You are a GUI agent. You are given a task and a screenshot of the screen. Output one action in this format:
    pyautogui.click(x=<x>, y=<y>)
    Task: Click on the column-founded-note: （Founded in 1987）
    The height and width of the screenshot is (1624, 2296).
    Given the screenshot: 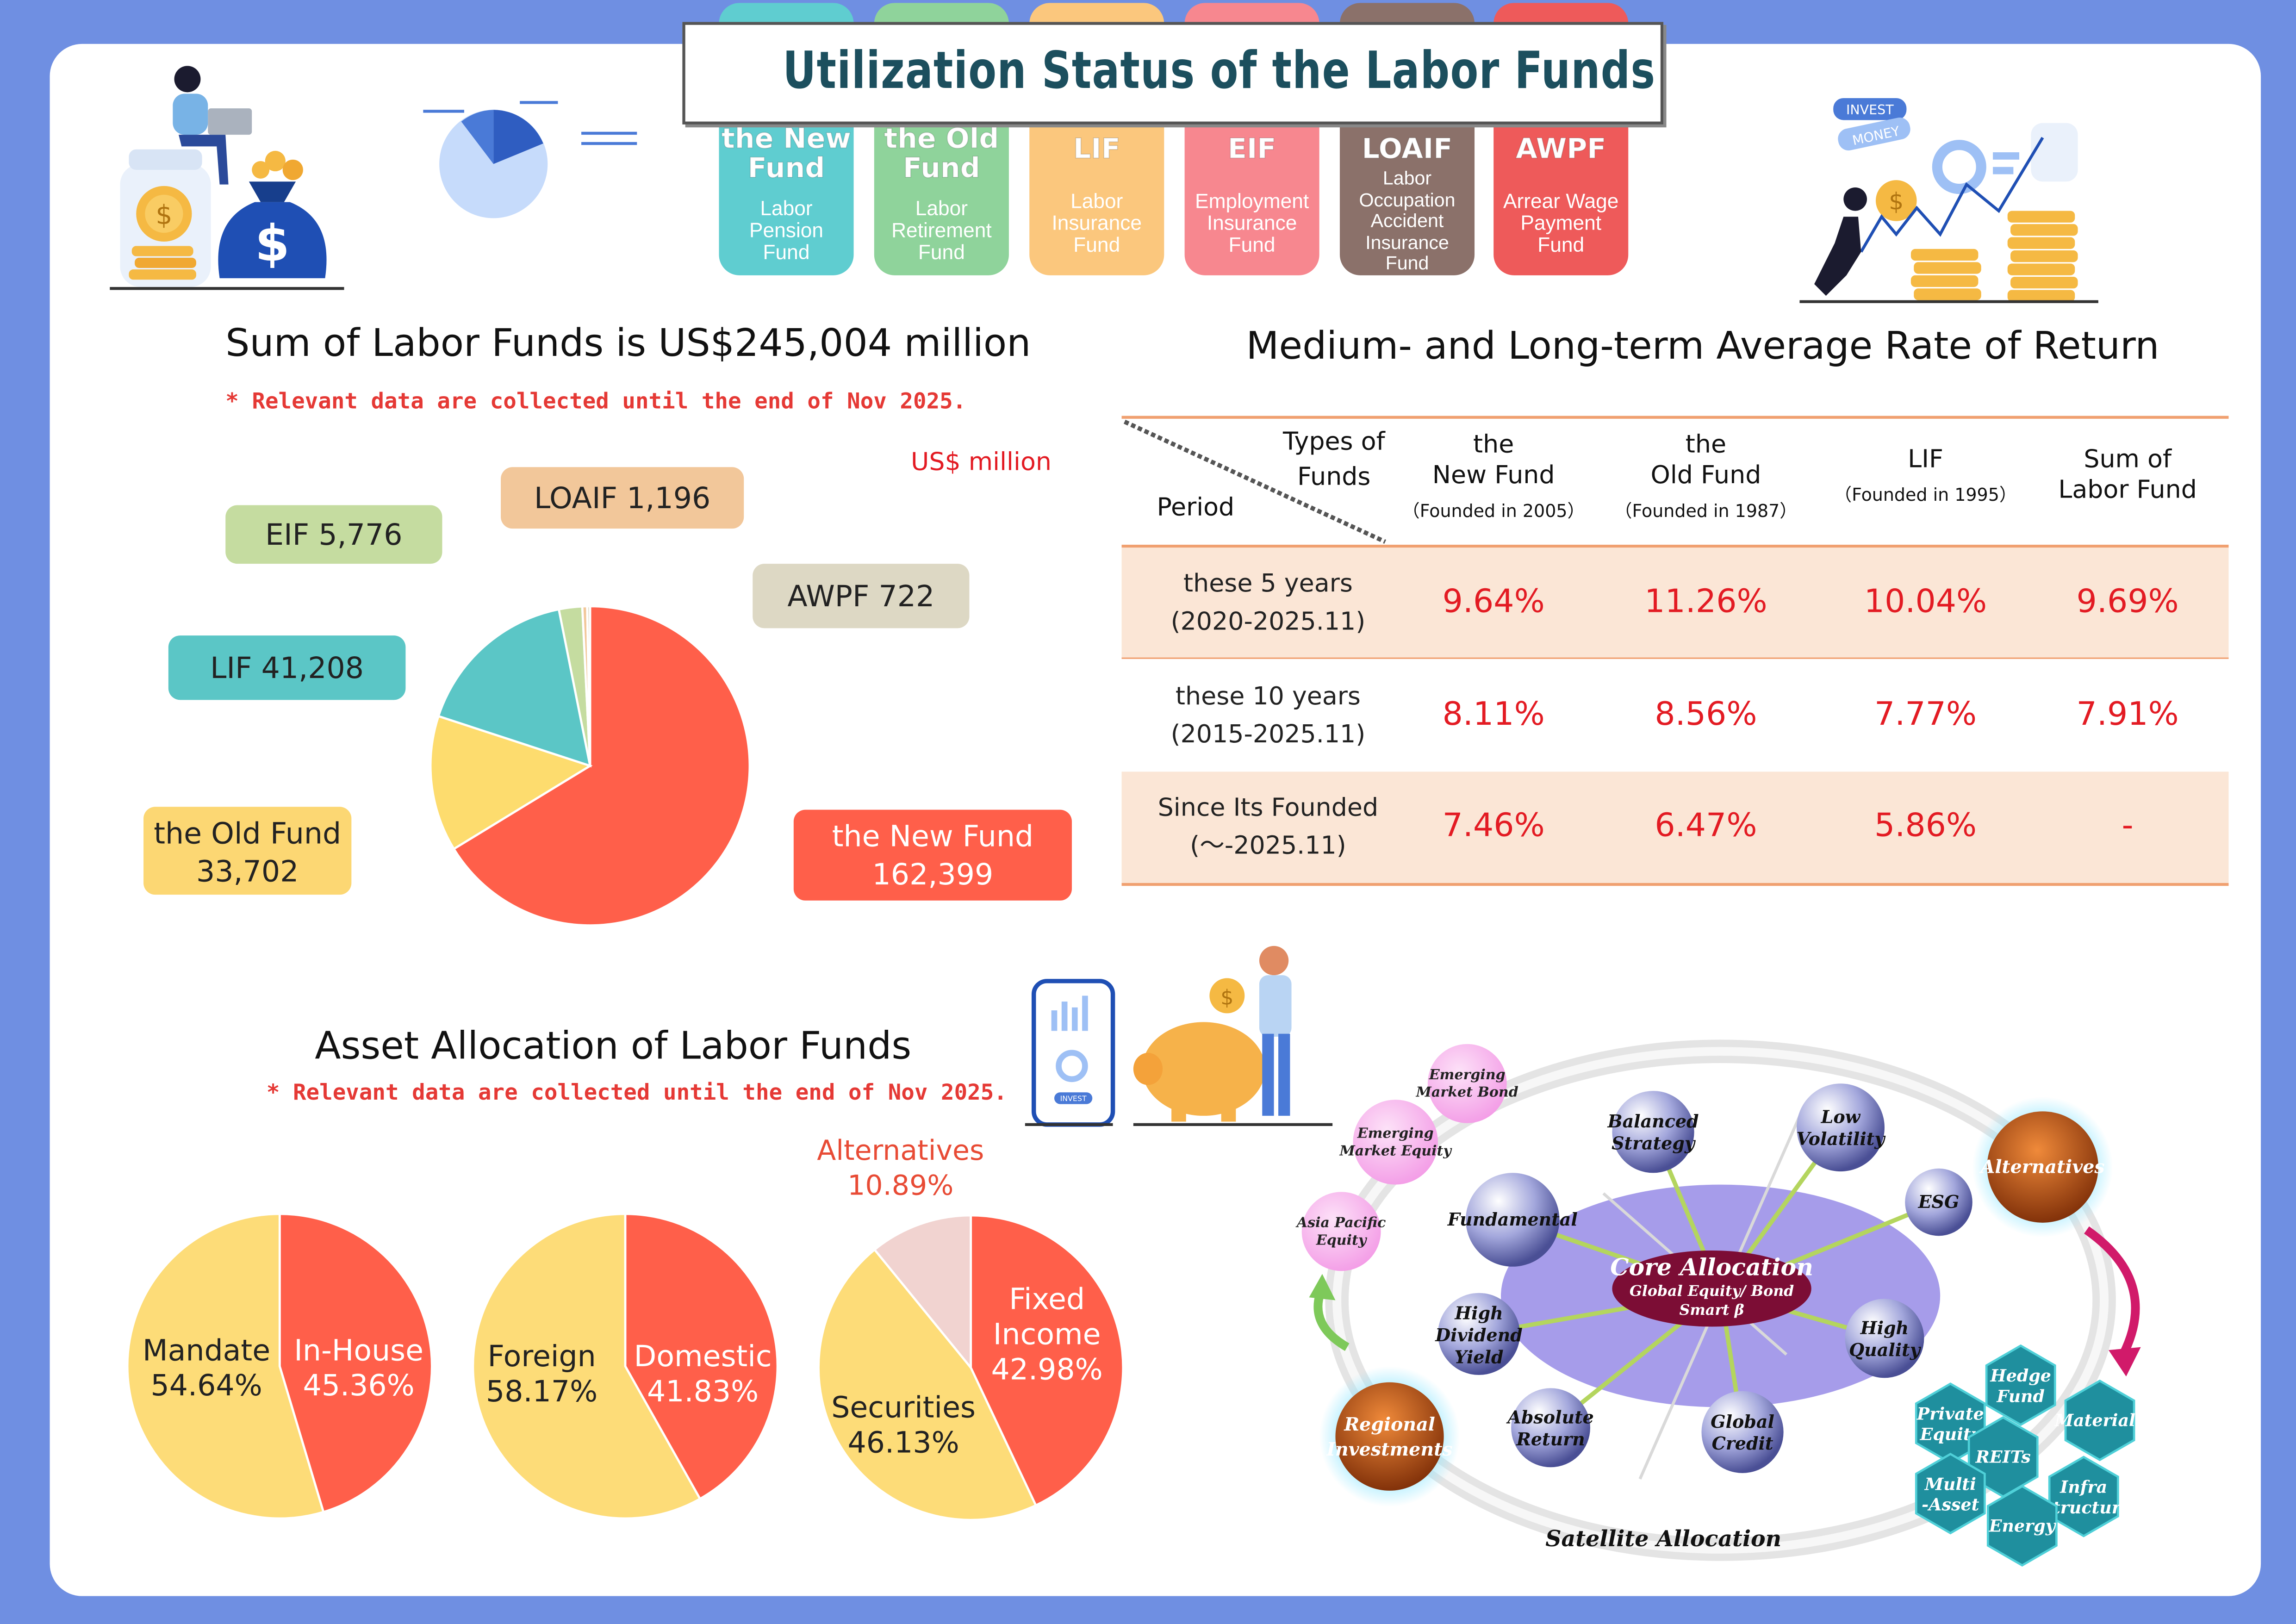 What is the action you would take?
    pyautogui.click(x=1706, y=511)
    